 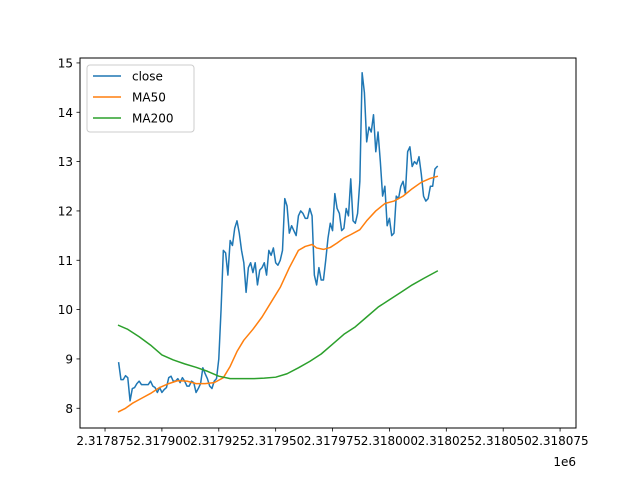 I want to click on y-tick-label: 15, so click(x=65, y=63).